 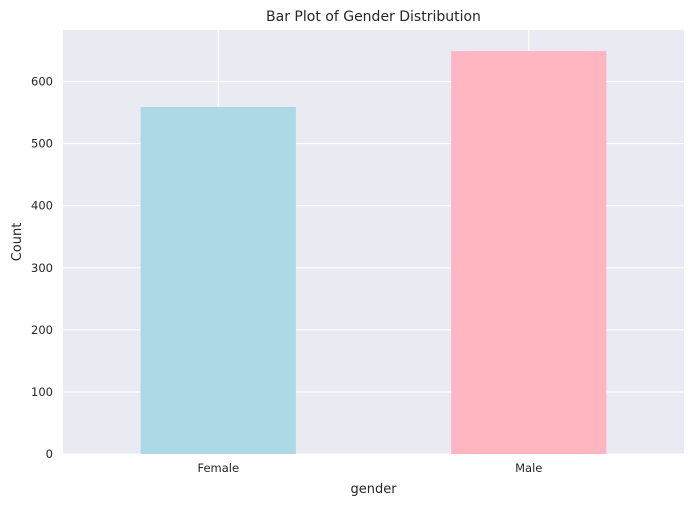 I want to click on x-tick-label: Female, so click(x=218, y=468).